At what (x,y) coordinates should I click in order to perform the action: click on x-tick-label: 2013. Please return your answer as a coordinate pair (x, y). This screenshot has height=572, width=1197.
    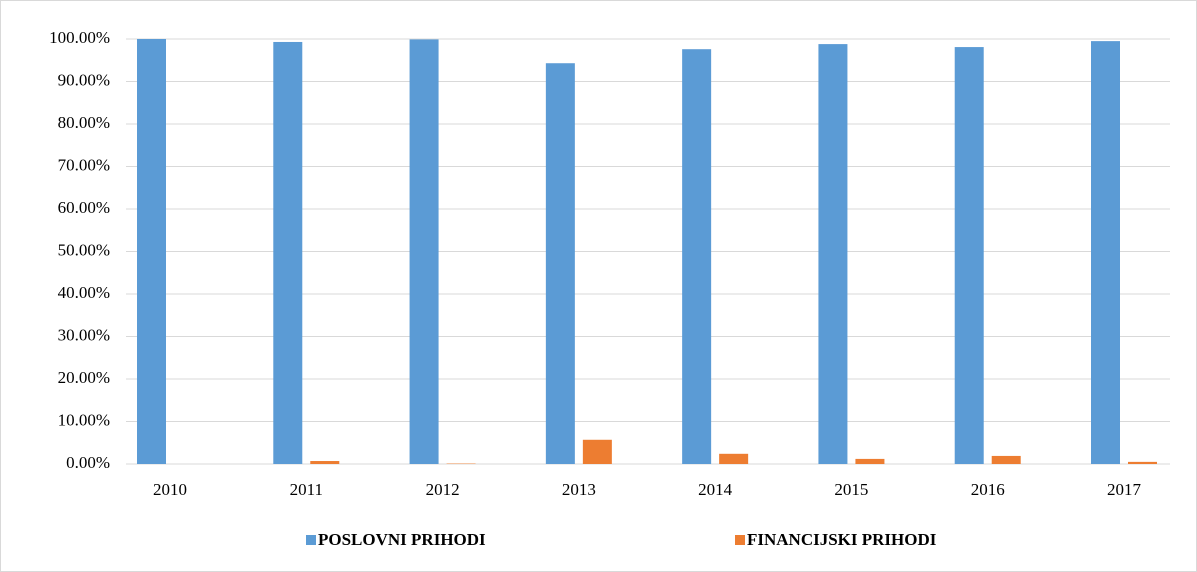
    Looking at the image, I should click on (579, 489).